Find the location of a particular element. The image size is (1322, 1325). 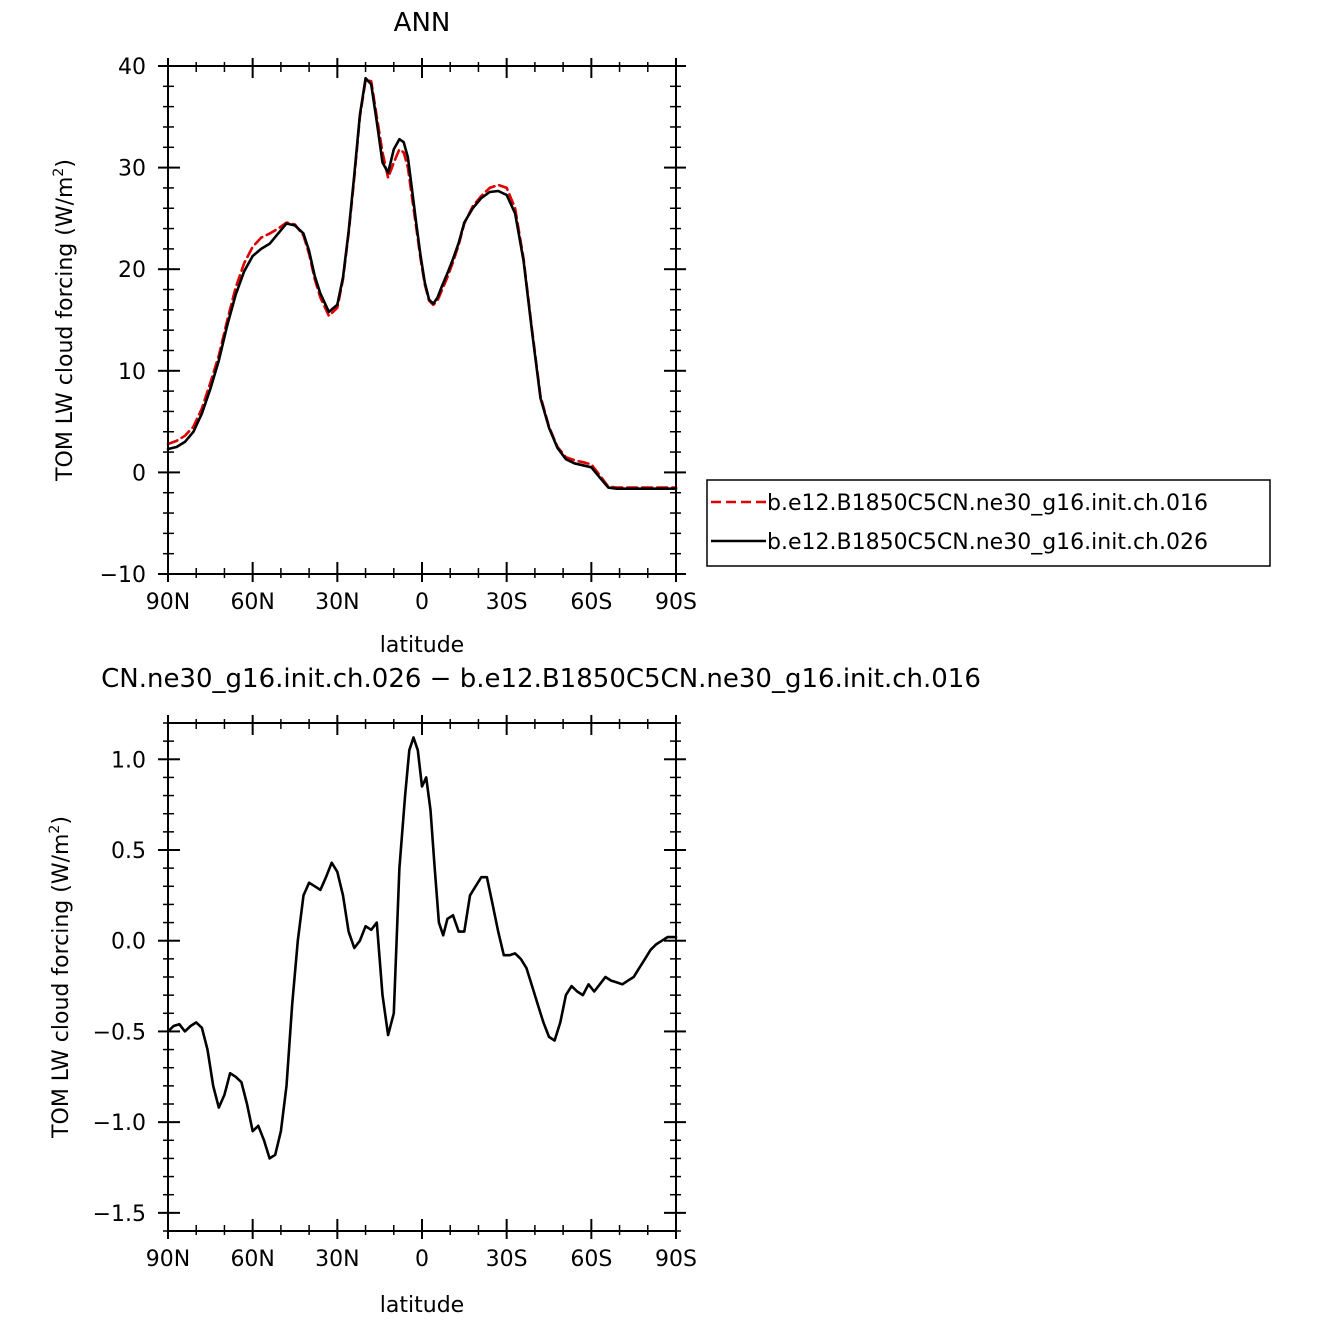

y-tick-label: 30 is located at coordinates (132, 169).